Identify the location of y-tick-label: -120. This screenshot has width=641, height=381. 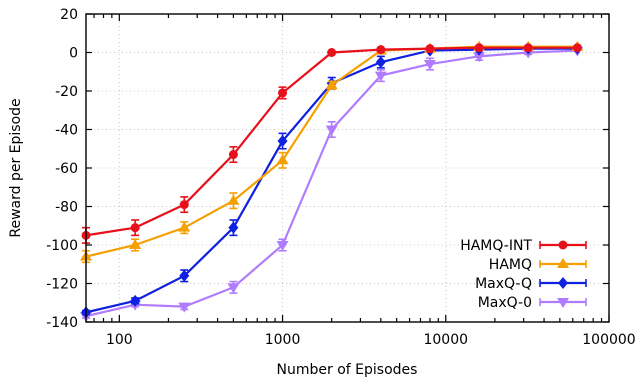
(62, 285).